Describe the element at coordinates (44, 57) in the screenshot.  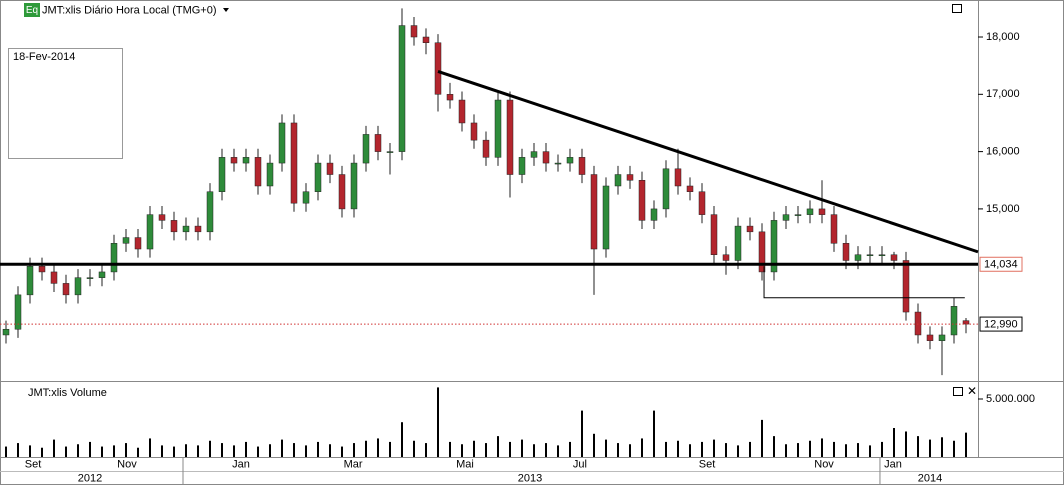
I see `info-date: 18-Fev-2014` at that location.